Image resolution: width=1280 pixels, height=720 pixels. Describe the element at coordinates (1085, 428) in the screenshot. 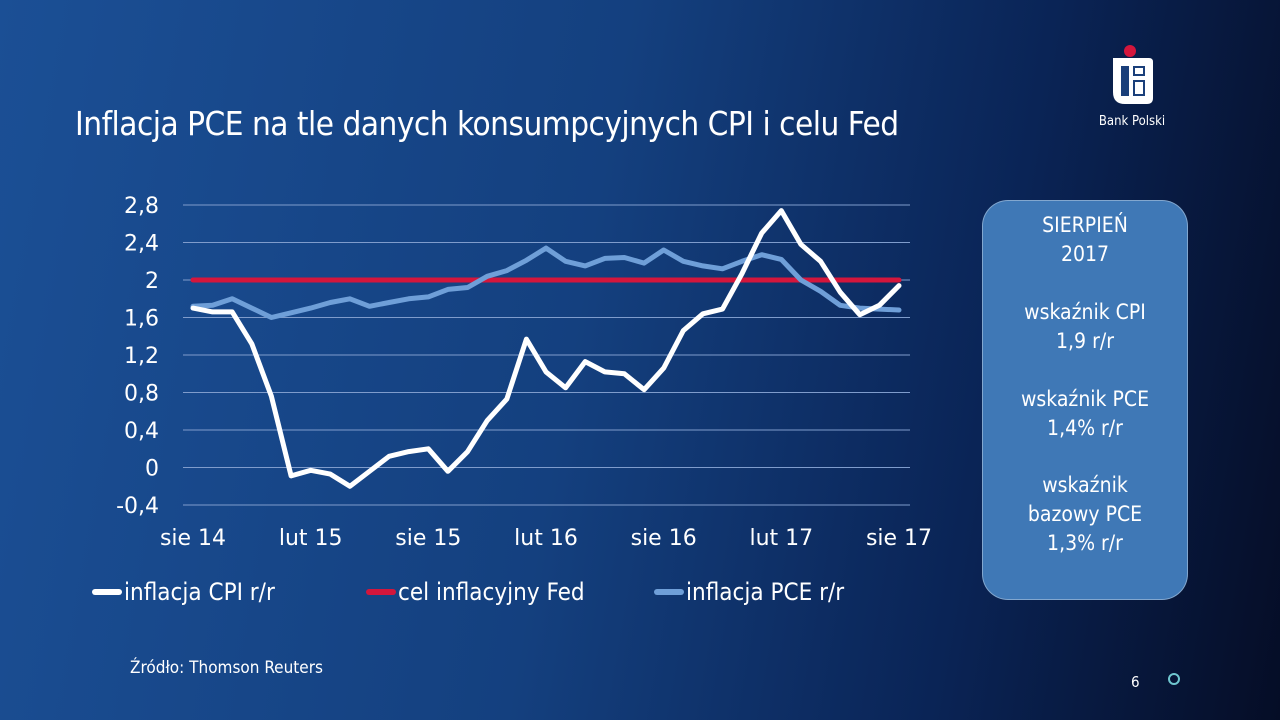

I see `panel-pce-value: 1,4% r/r` at that location.